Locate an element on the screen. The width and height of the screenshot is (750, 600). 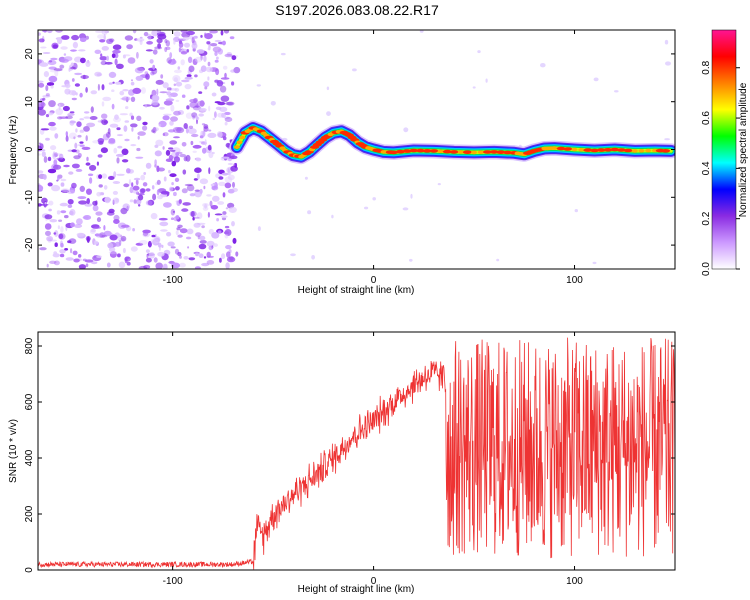
x-tick-label: 100 is located at coordinates (574, 581).